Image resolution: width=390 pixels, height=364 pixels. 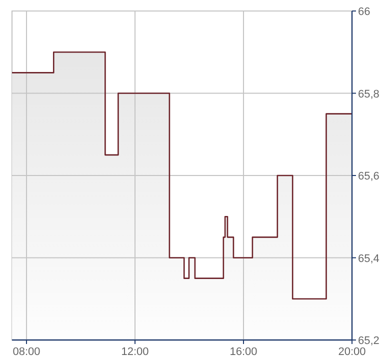 I want to click on y-tick-label: 65,6, so click(x=369, y=176).